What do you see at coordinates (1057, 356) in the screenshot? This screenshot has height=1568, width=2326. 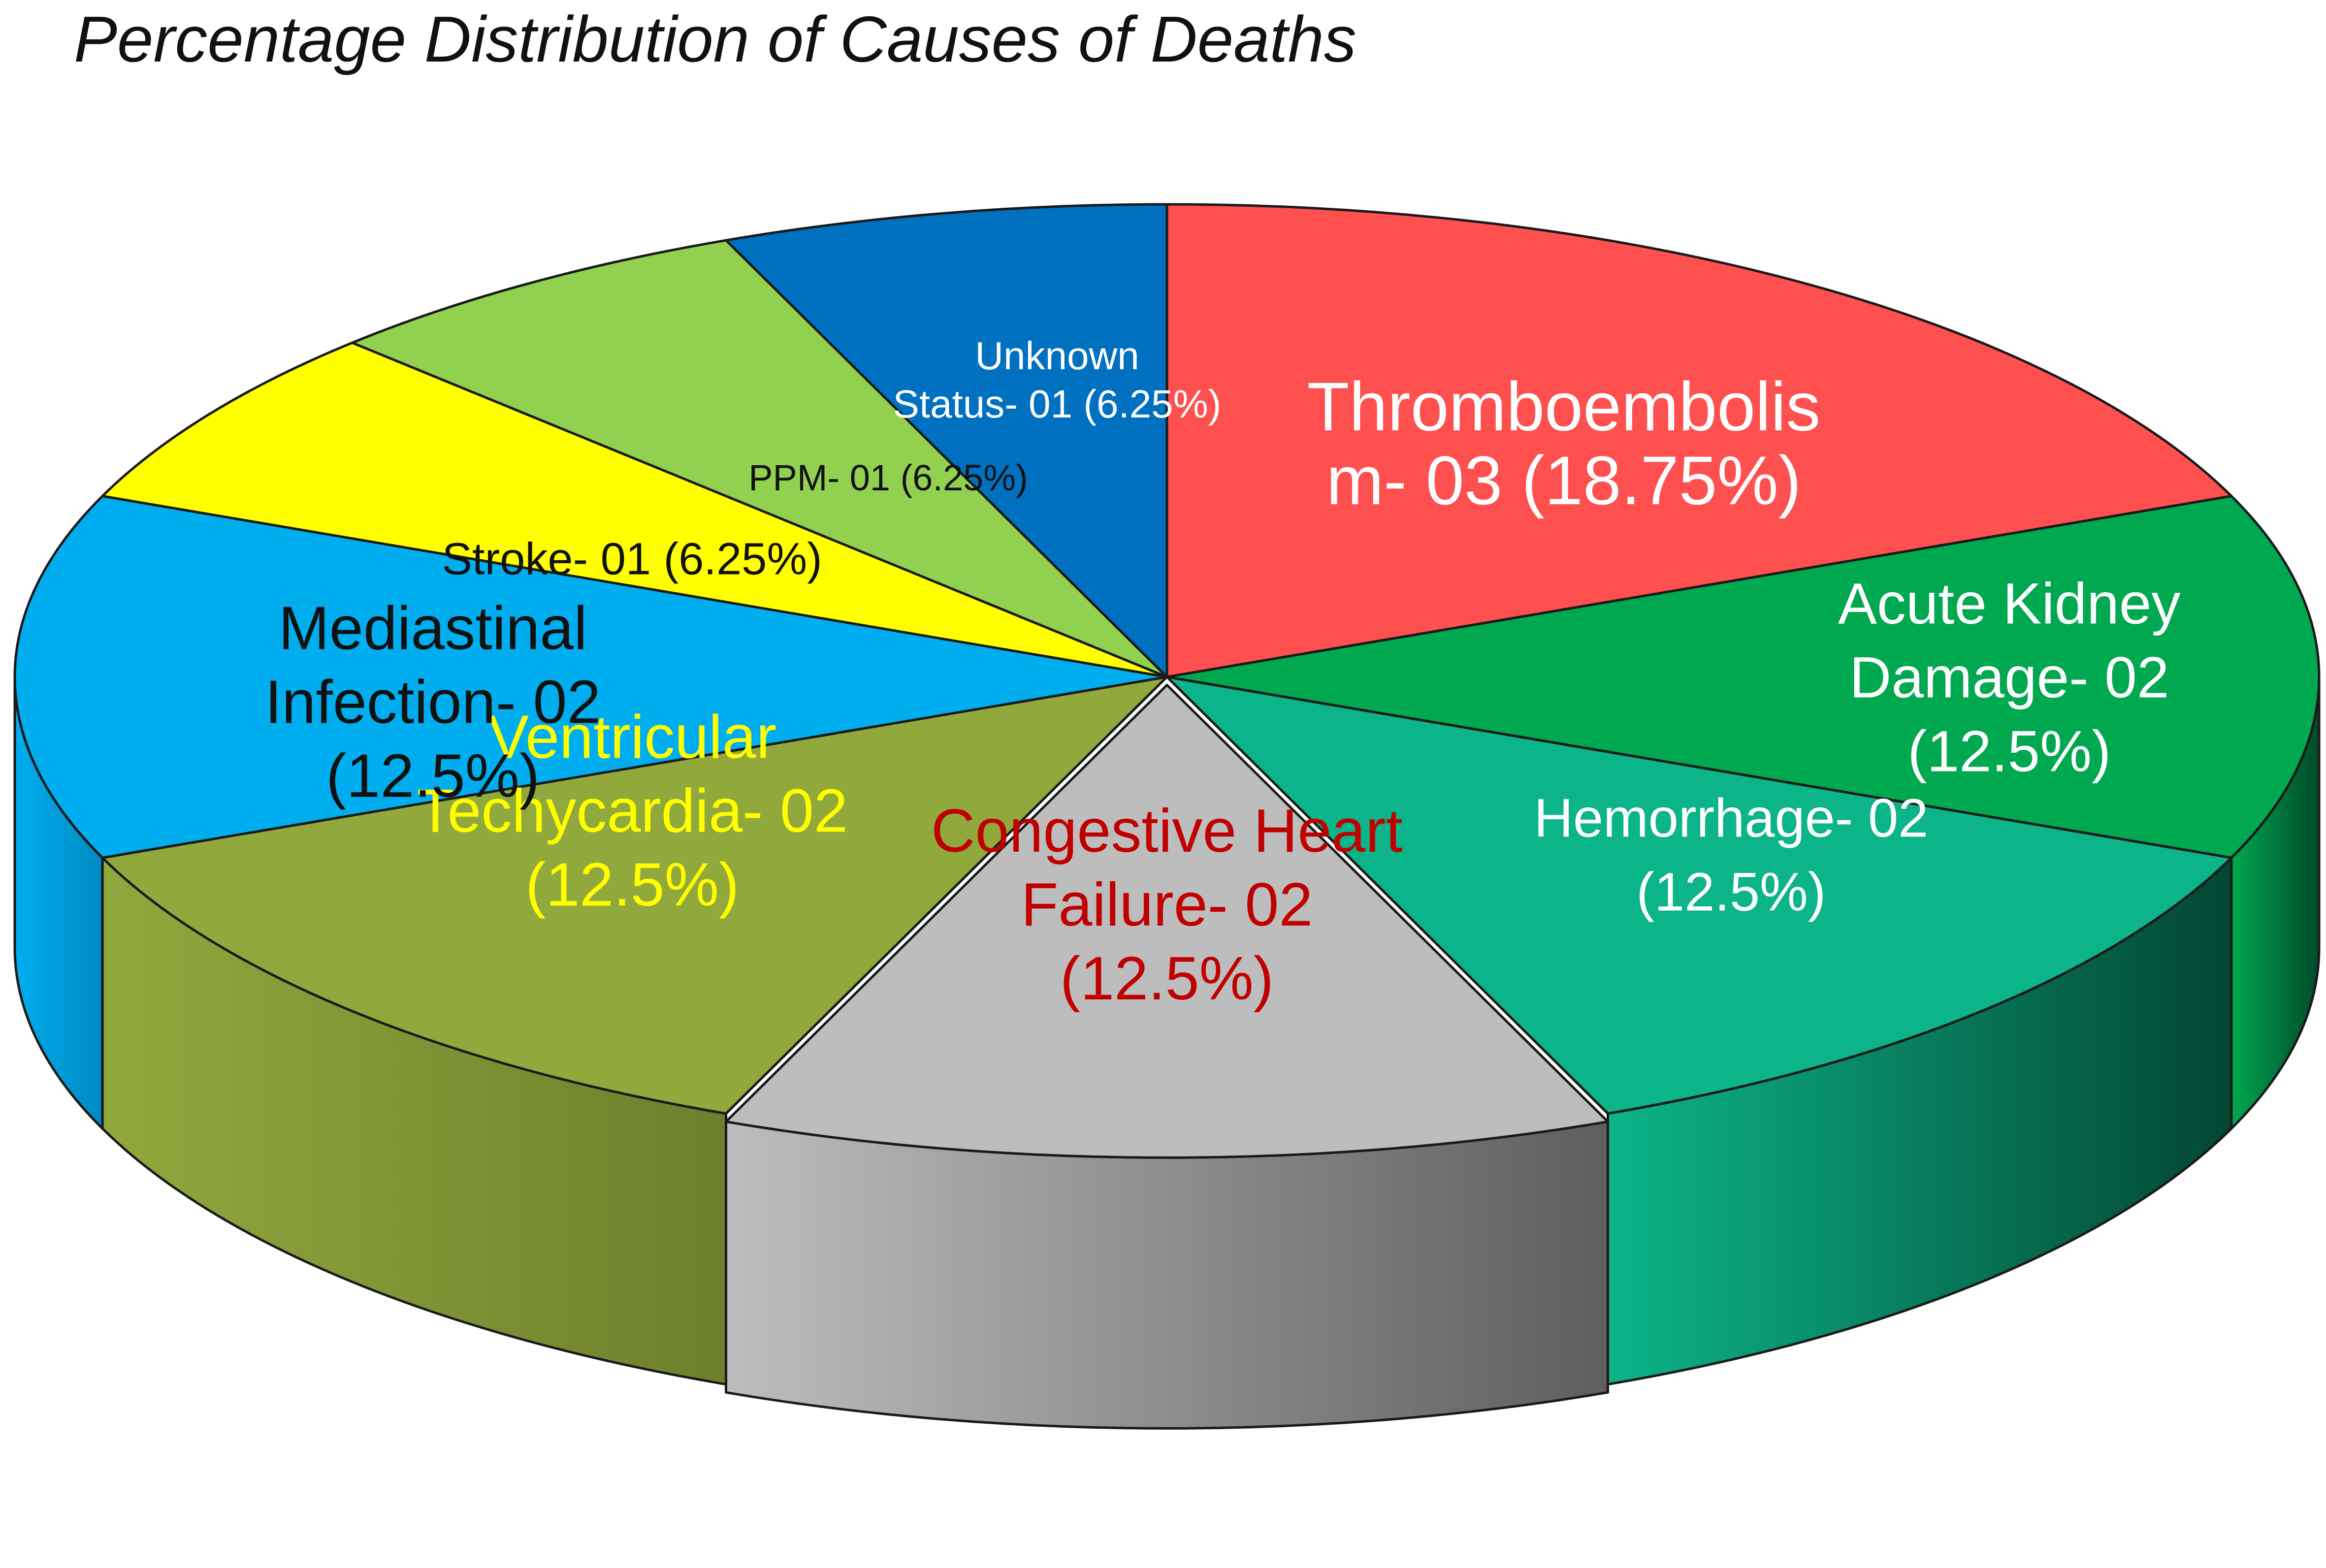 I see `slice-label-line: Unknown` at bounding box center [1057, 356].